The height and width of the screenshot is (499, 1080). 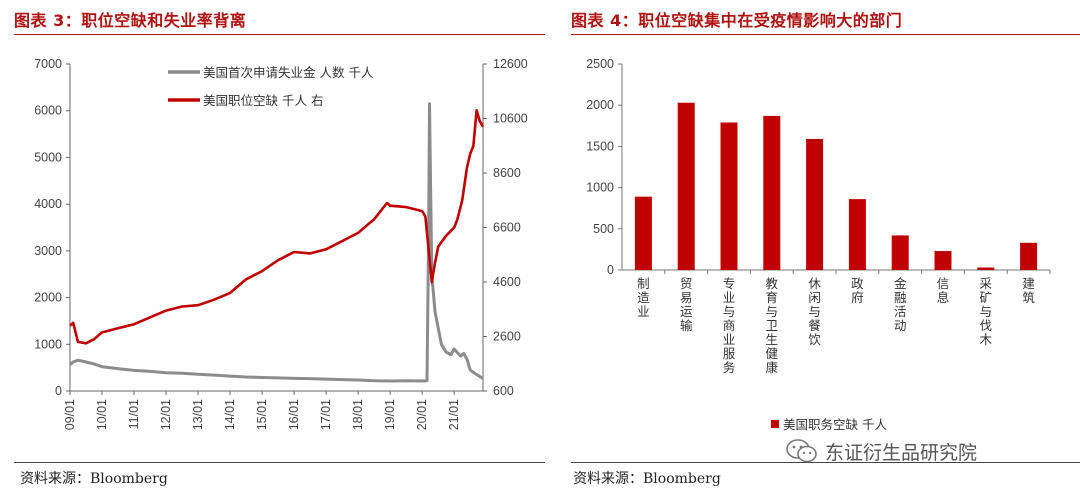 What do you see at coordinates (48, 111) in the screenshot?
I see `left-y-tick-label: 6000` at bounding box center [48, 111].